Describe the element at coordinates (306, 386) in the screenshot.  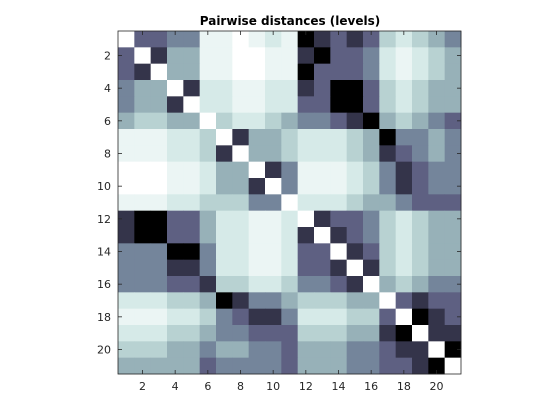
I see `x-tick-label: 12` at that location.